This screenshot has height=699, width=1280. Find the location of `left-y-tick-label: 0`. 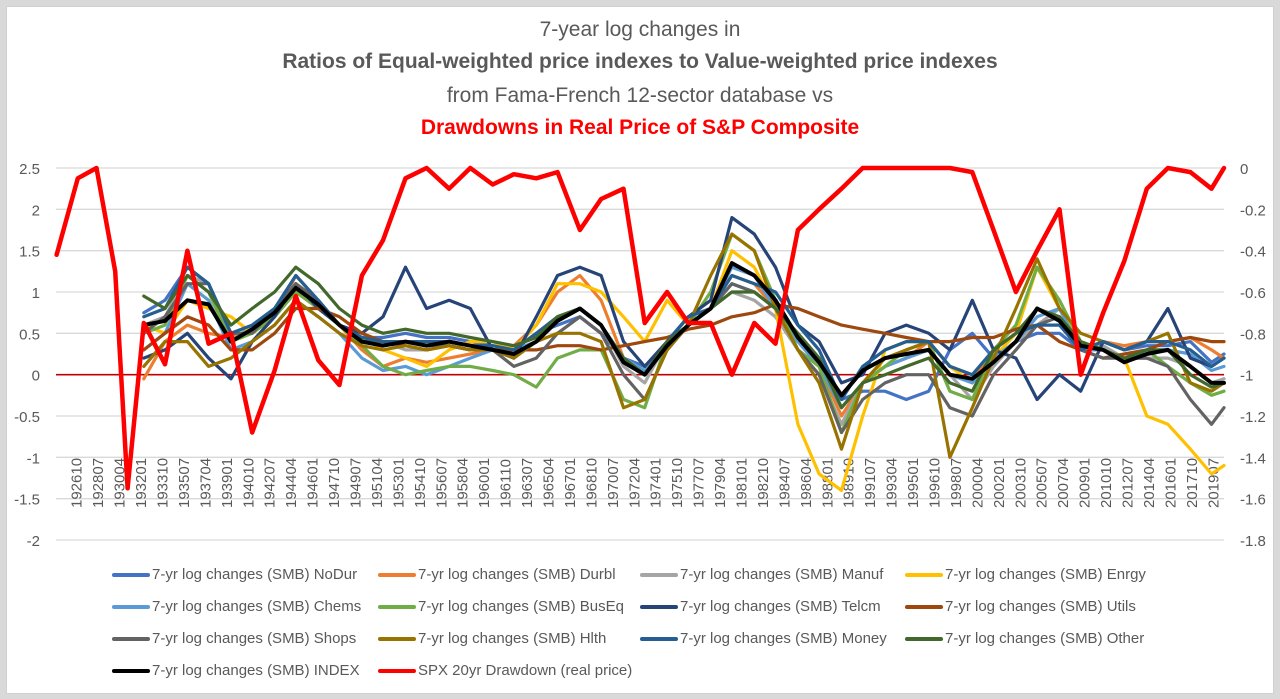

left-y-tick-label: 0 is located at coordinates (36, 376).